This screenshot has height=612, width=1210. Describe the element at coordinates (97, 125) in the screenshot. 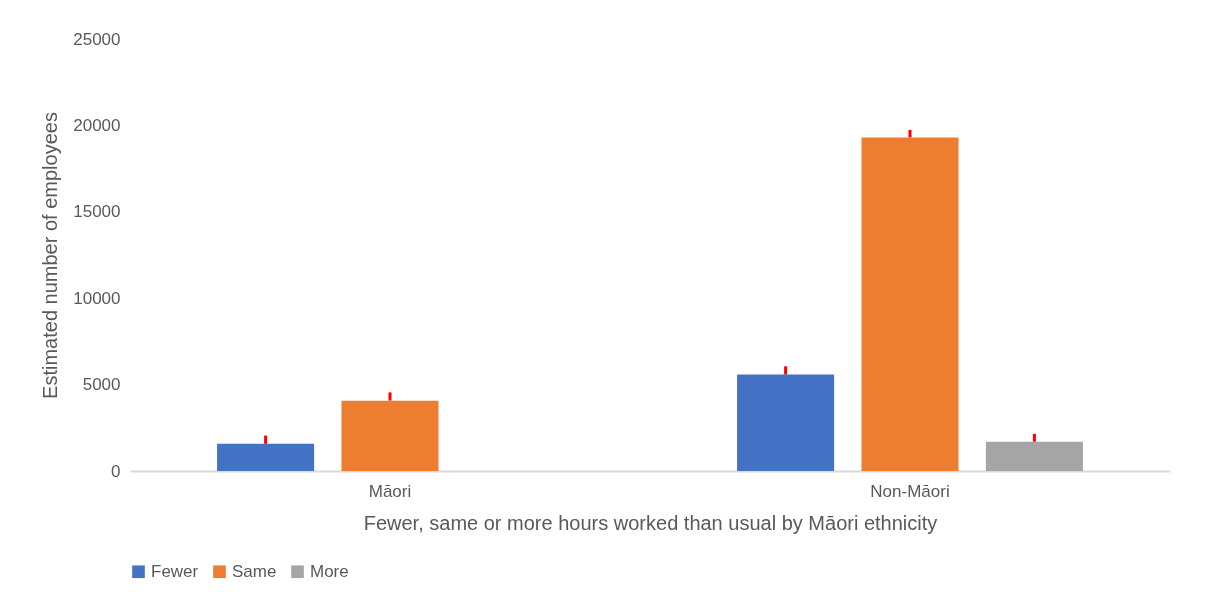

I see `y-tick-label: 20000` at that location.